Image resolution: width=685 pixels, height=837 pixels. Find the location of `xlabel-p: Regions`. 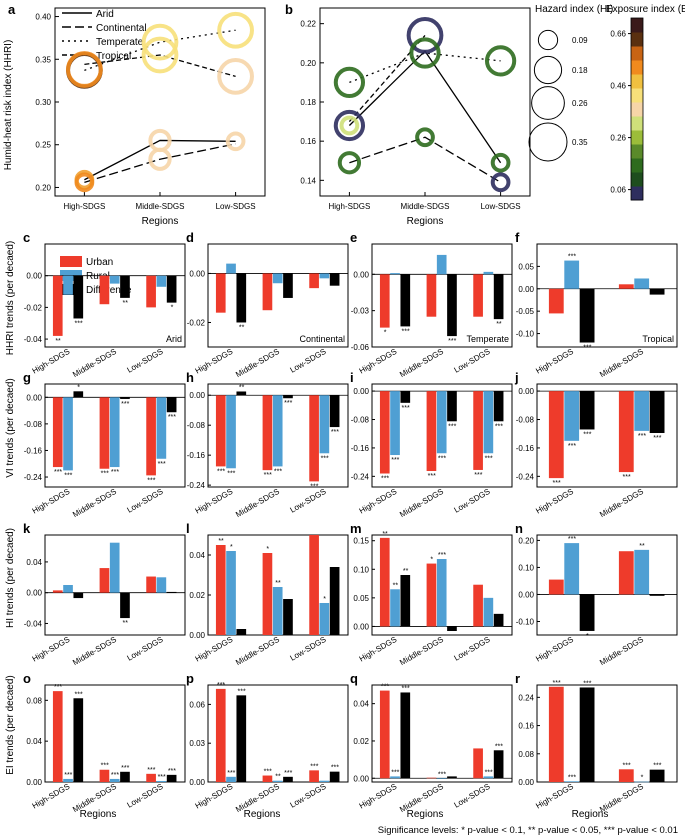

xlabel-p: Regions is located at coordinates (262, 814).